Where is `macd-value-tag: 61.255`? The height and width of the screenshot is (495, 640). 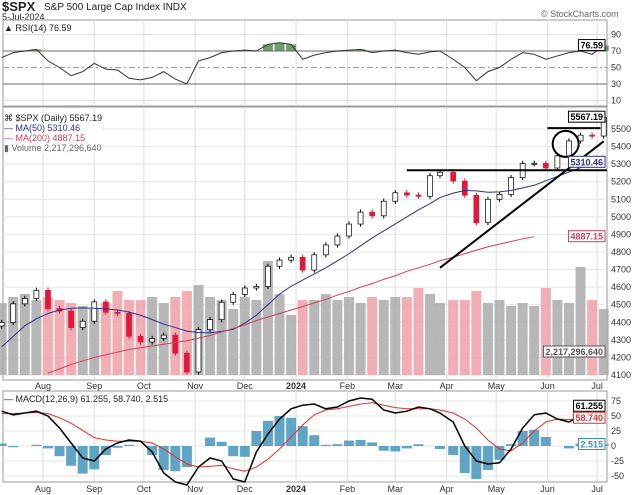
macd-value-tag: 61.255 is located at coordinates (589, 406).